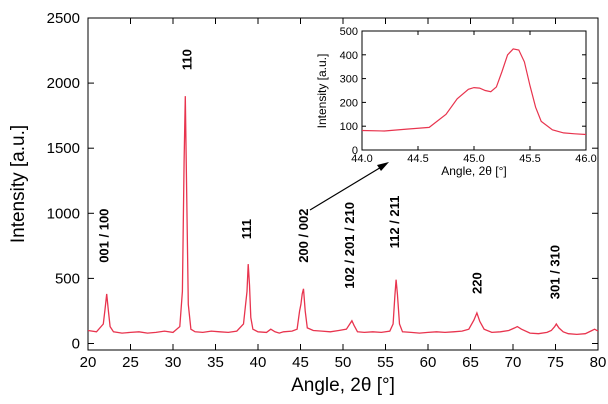  What do you see at coordinates (18, 184) in the screenshot?
I see `y-axis-title: Intensity [a.u.]` at bounding box center [18, 184].